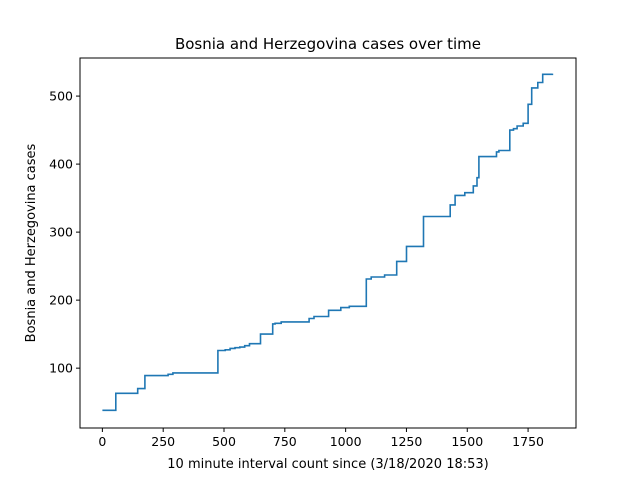 This screenshot has height=480, width=640. I want to click on x-tick-label: 0, so click(102, 441).